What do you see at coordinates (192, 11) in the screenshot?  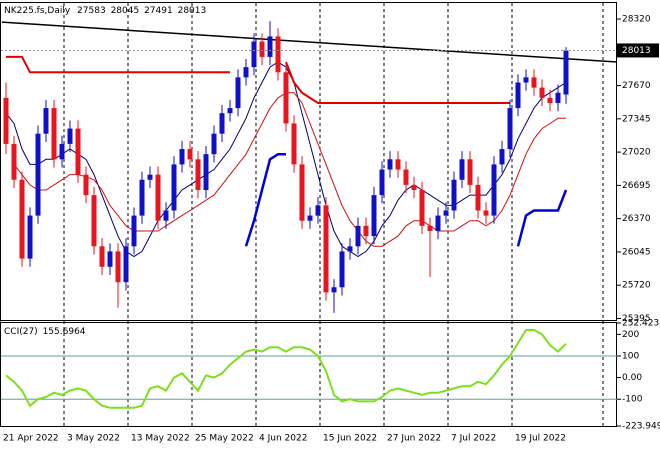 I see `close-value: 28013` at bounding box center [192, 11].